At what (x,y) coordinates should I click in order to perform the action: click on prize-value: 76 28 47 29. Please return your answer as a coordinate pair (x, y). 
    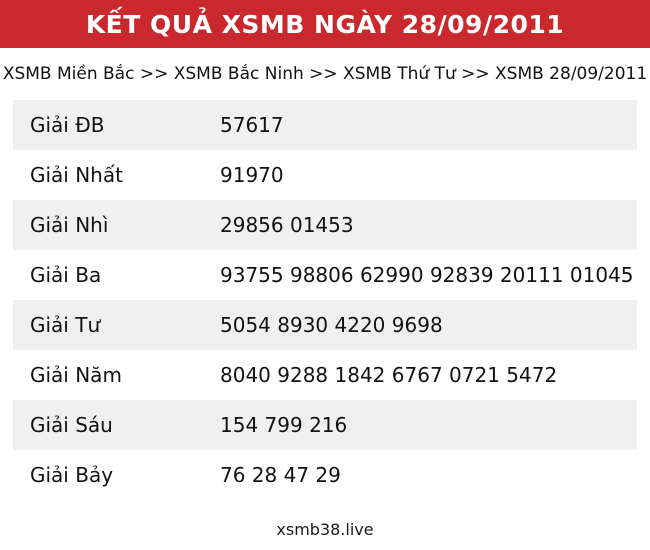
    Looking at the image, I should click on (280, 475).